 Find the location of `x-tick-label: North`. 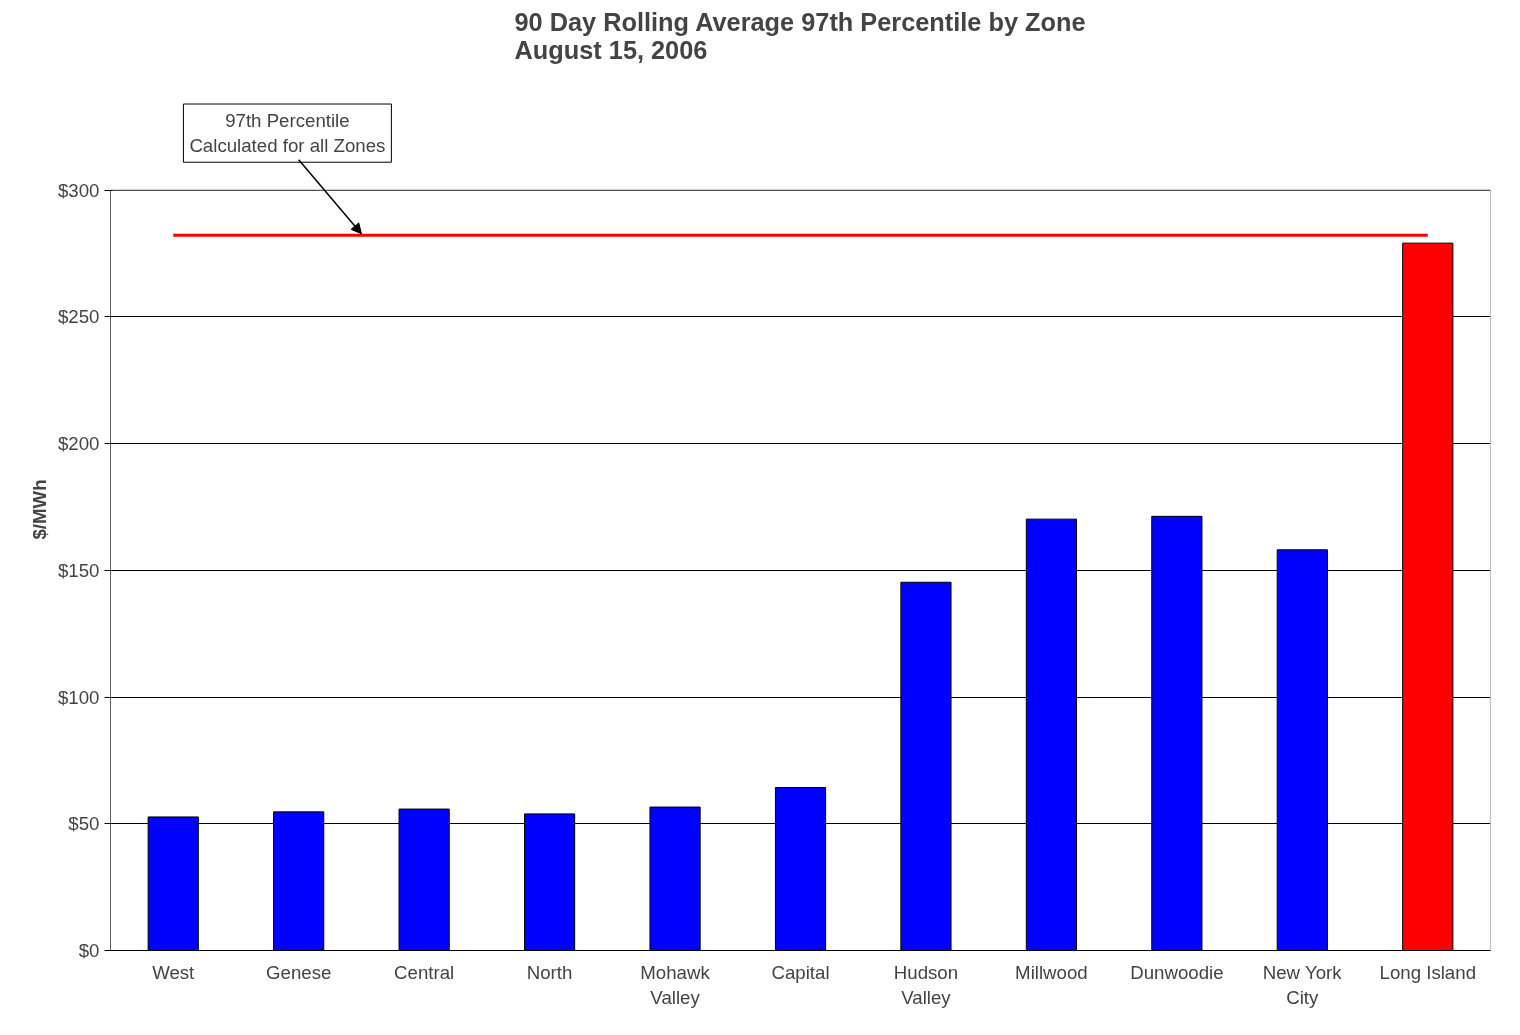

x-tick-label: North is located at coordinates (549, 972).